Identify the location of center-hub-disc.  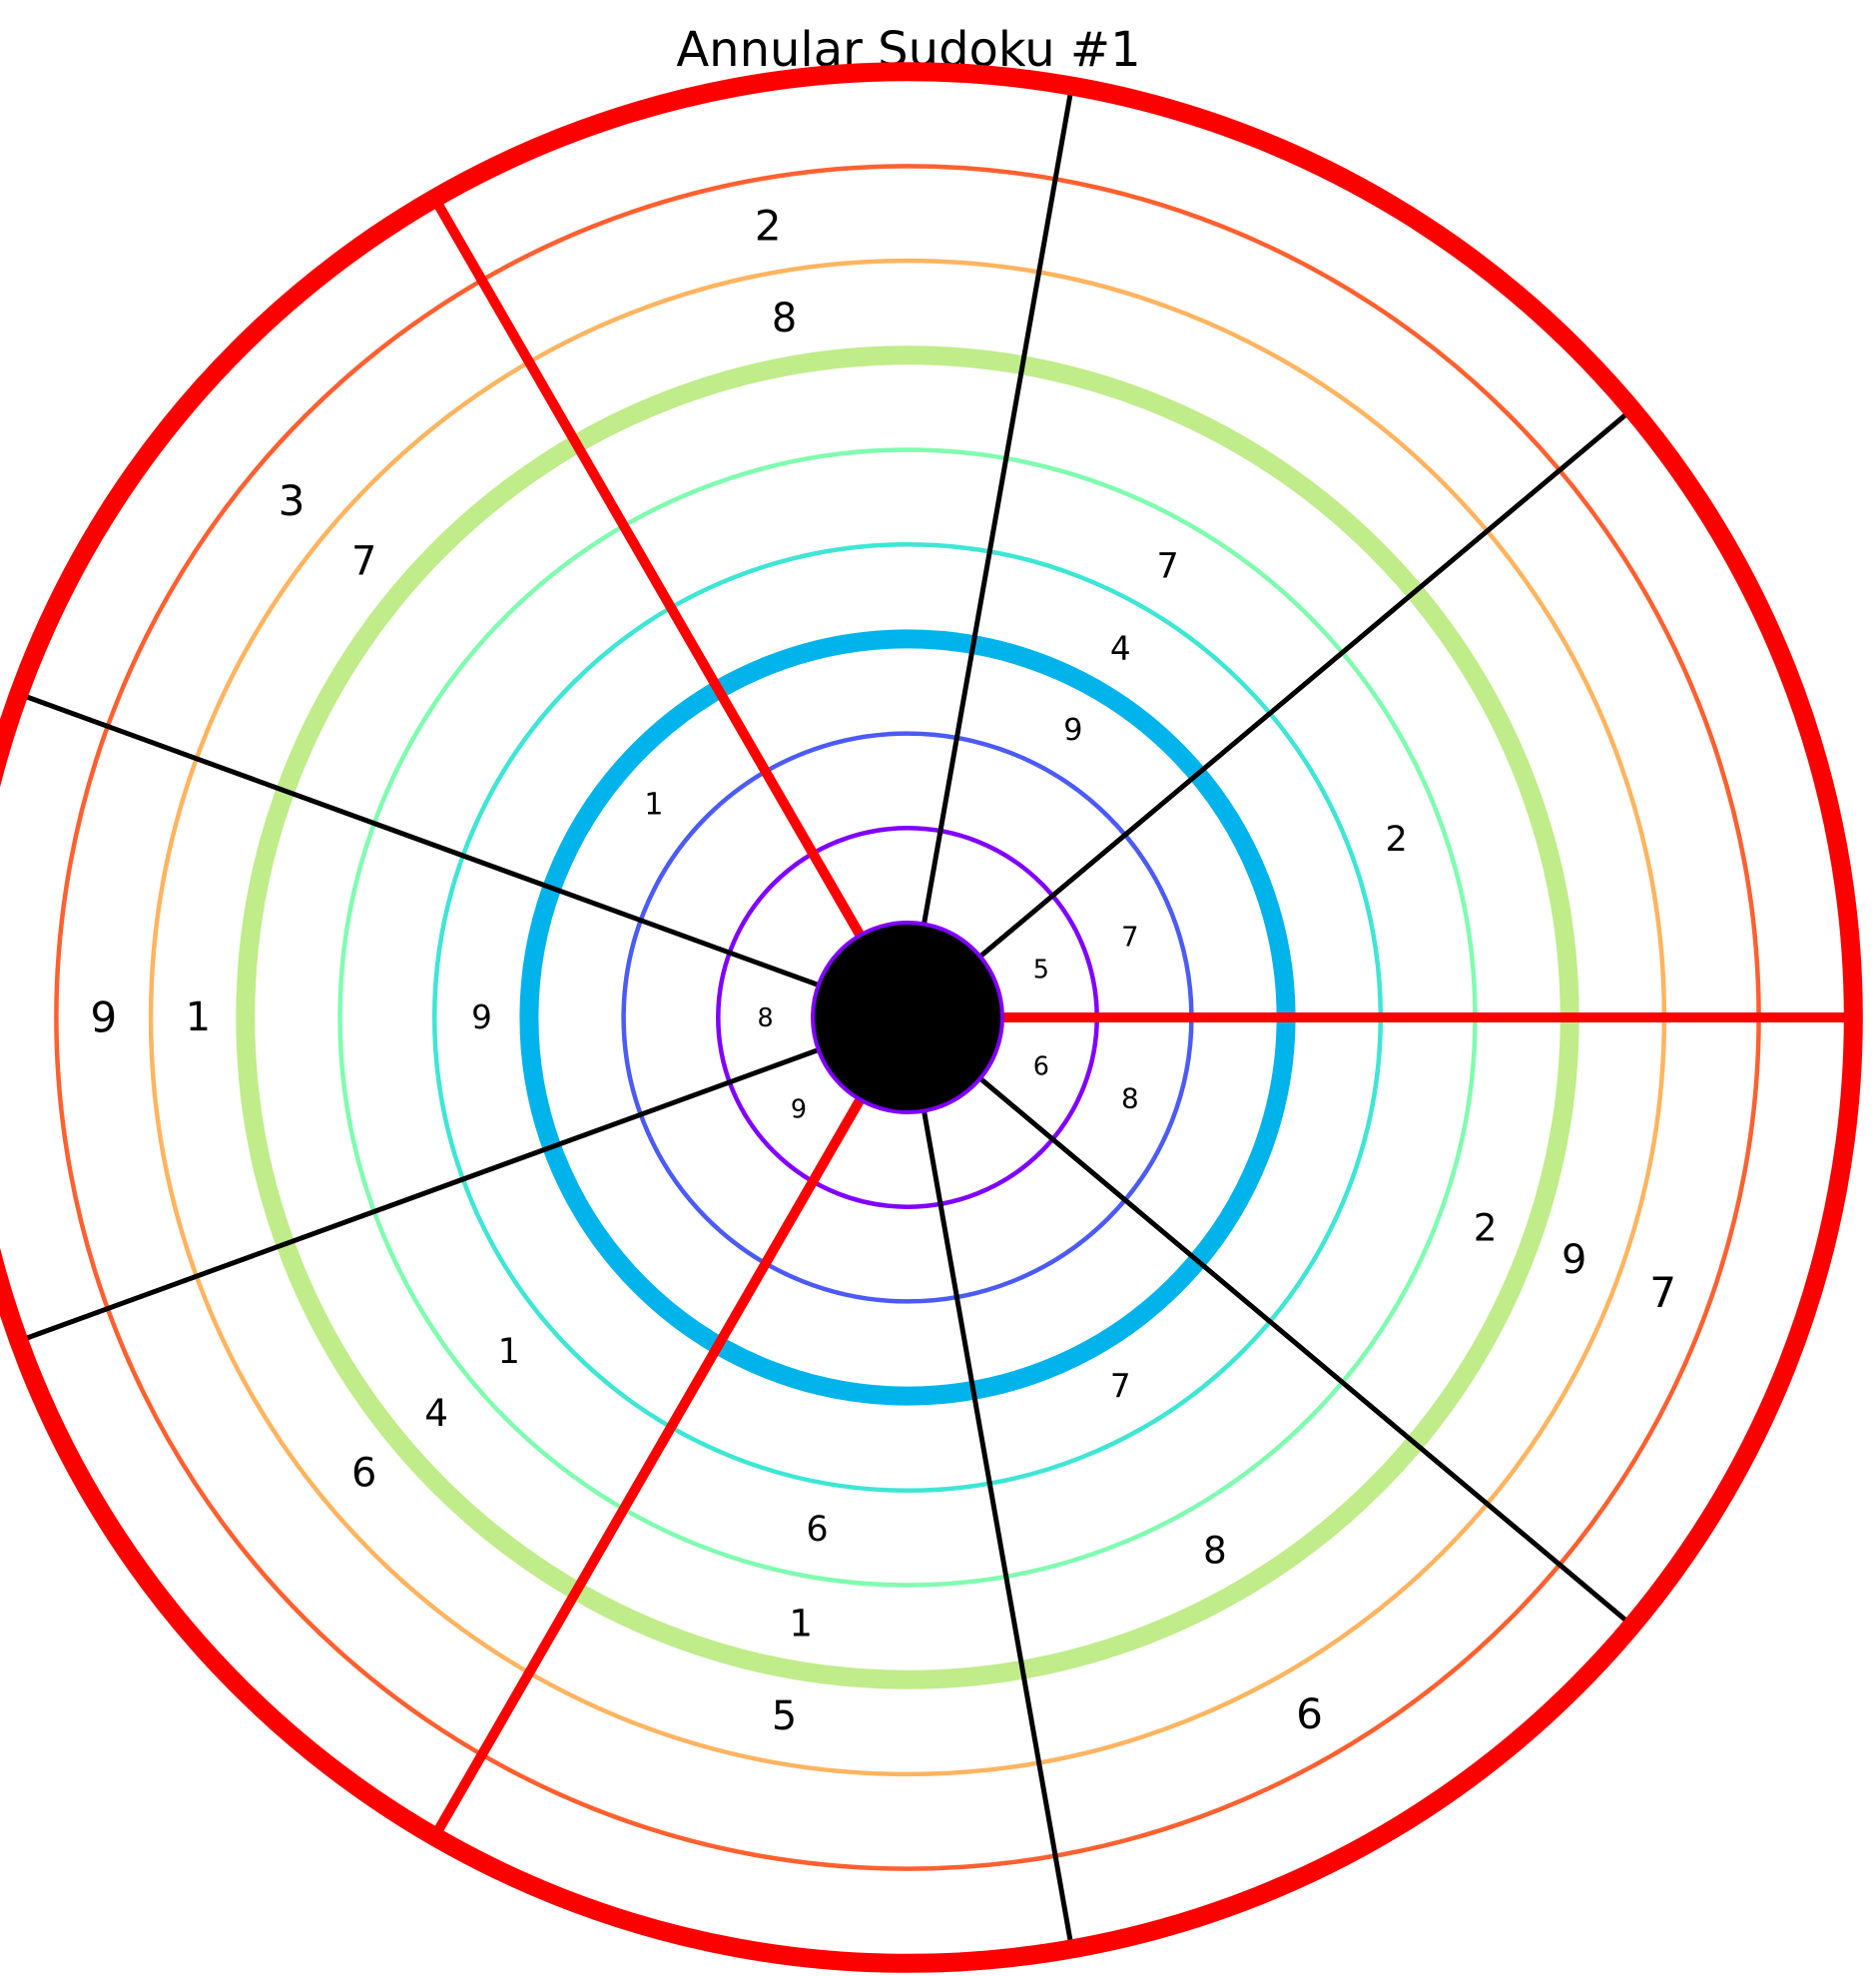
(907, 1017).